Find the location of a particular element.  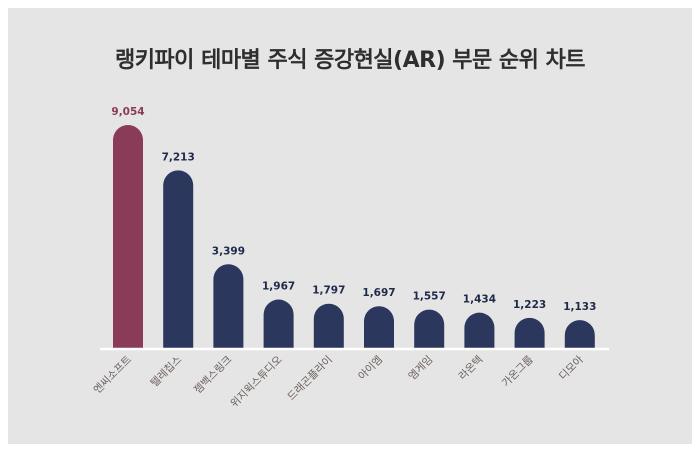

data-label: 1,697 is located at coordinates (378, 293).